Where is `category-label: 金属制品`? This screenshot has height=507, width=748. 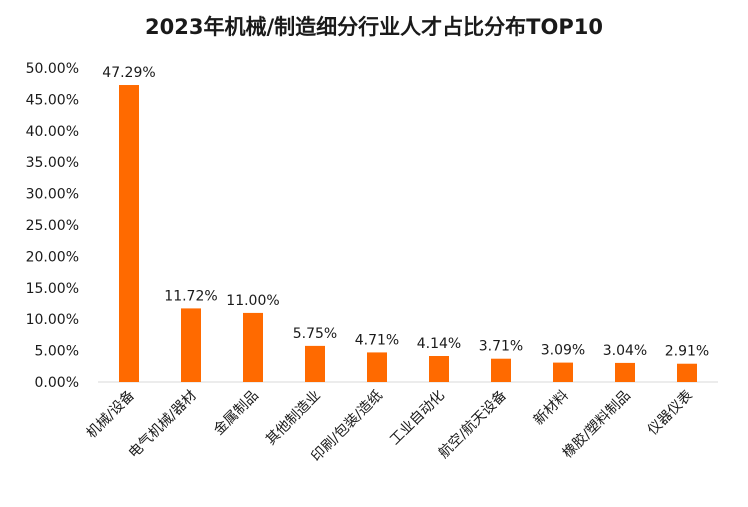 category-label: 金属制品 is located at coordinates (236, 413).